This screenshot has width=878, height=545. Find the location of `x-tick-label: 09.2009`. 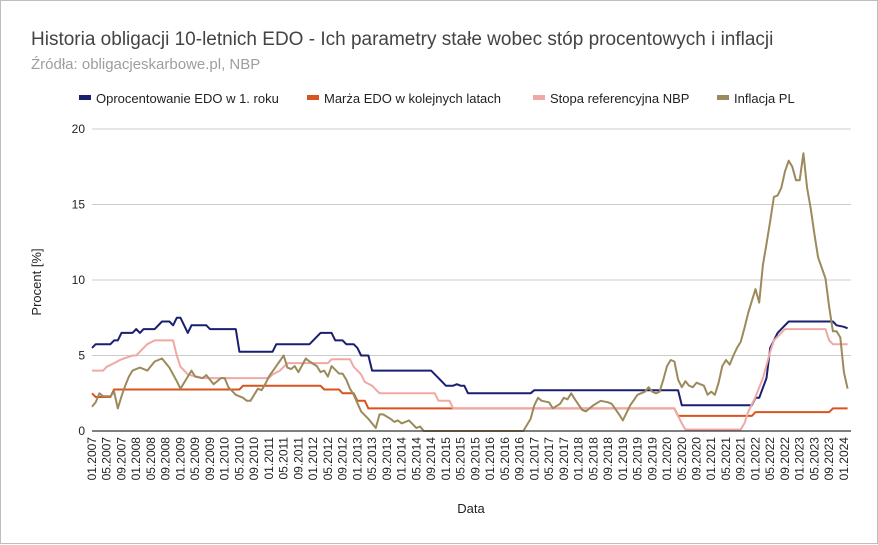

x-tick-label: 09.2009 is located at coordinates (210, 459).